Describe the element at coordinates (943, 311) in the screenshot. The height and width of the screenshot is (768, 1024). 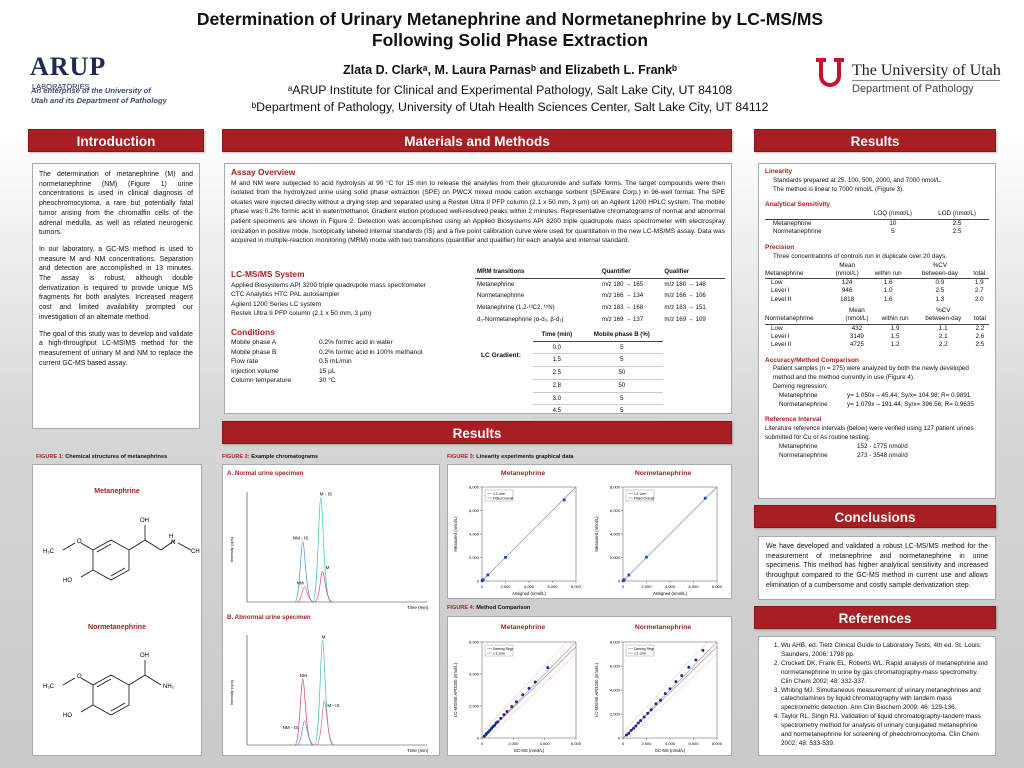
I see `precision-header-cell: %CV` at that location.